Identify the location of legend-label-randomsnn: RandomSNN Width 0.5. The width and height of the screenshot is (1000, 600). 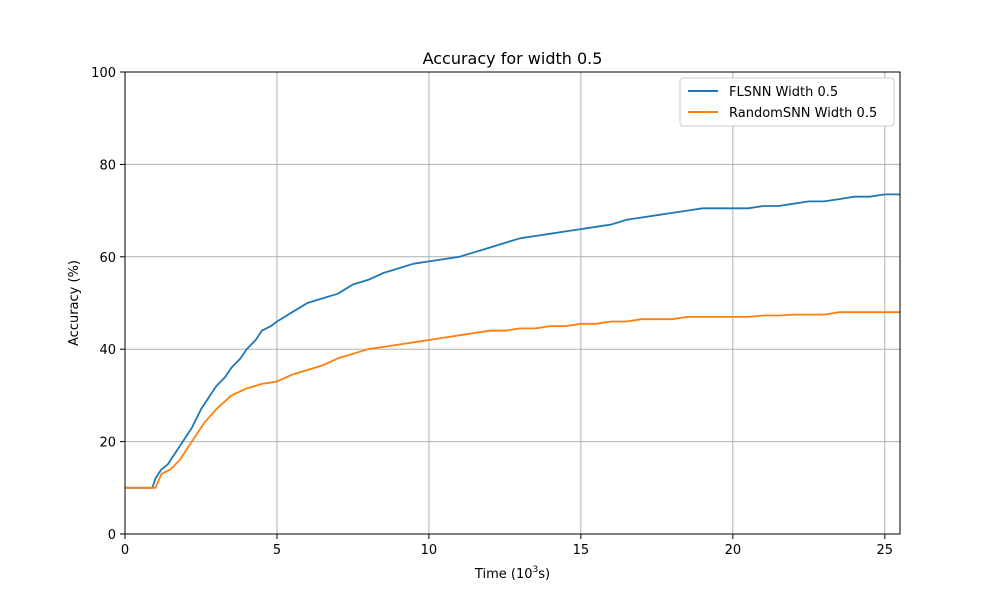
(803, 113).